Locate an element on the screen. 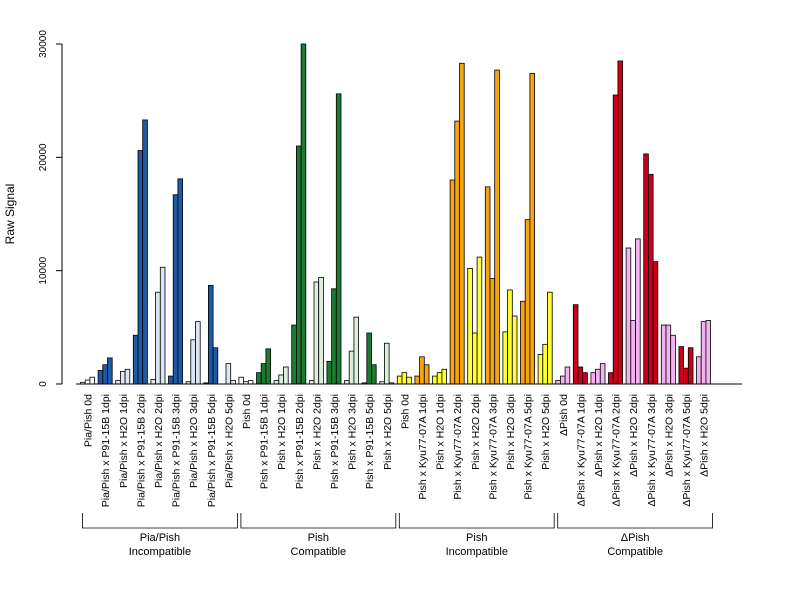  category-label: ΔPish x H2O 2dpi is located at coordinates (634, 435).